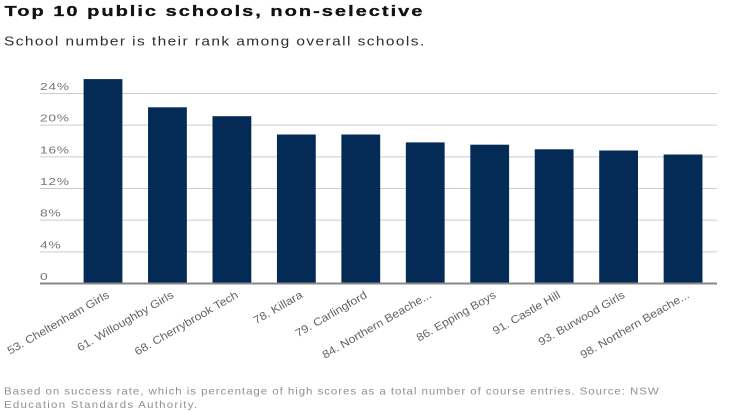 Image resolution: width=729 pixels, height=411 pixels. What do you see at coordinates (55, 182) in the screenshot?
I see `svg-text: 12%` at bounding box center [55, 182].